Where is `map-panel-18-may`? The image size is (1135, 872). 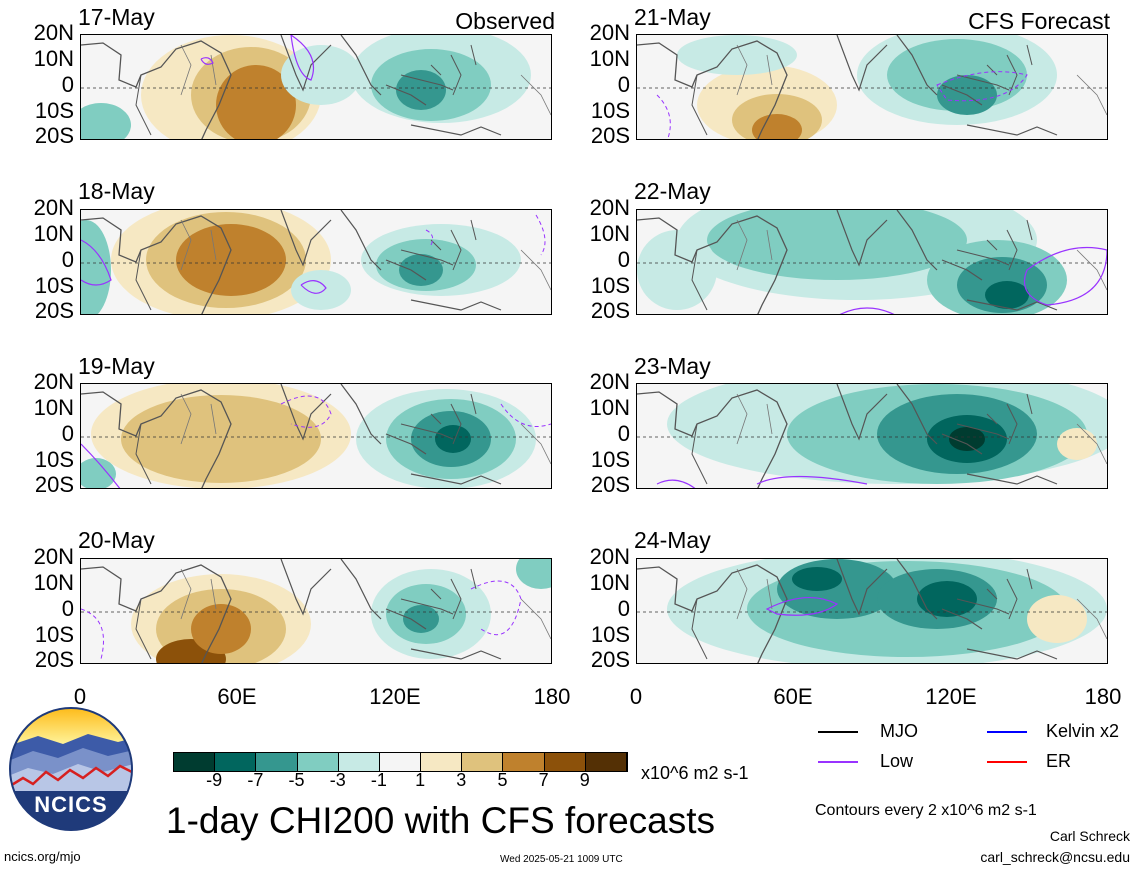
map-panel-18-may is located at coordinates (316, 262).